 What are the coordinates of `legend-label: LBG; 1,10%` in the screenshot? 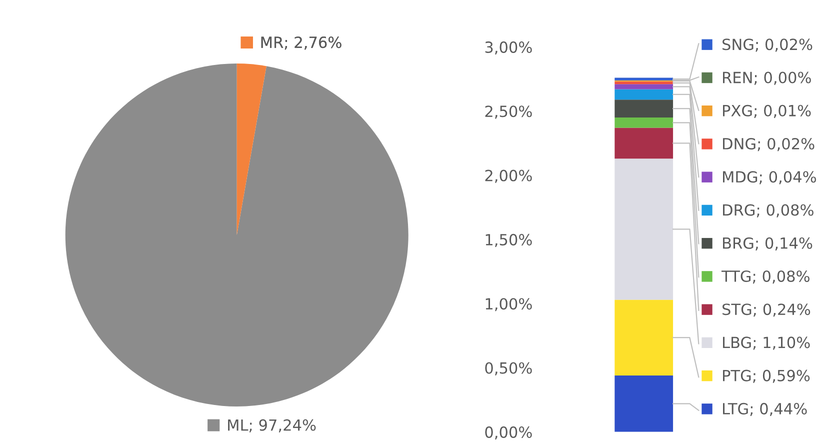 It's located at (766, 343).